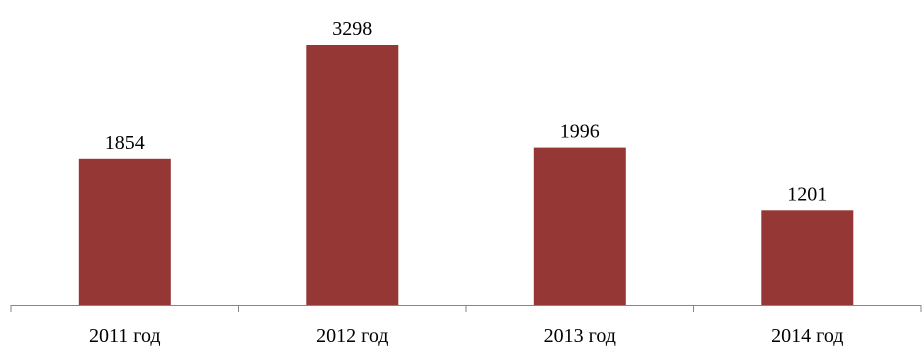 Image resolution: width=923 pixels, height=358 pixels. I want to click on bar-2012, so click(352, 175).